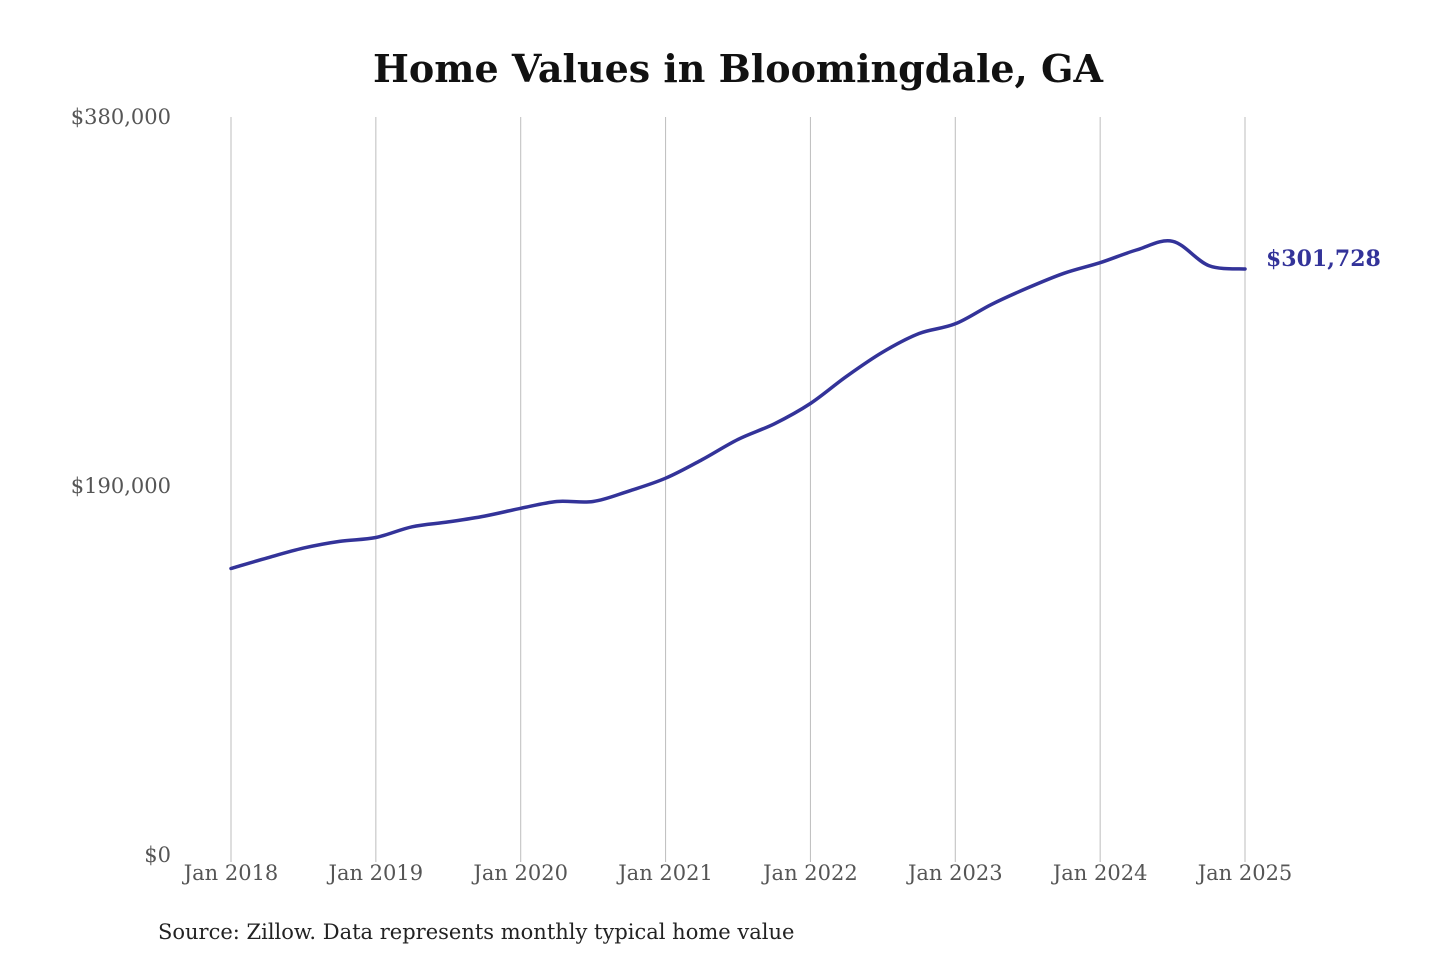 The width and height of the screenshot is (1440, 960). Describe the element at coordinates (230, 873) in the screenshot. I see `x-tick-label: Jan 2018` at that location.